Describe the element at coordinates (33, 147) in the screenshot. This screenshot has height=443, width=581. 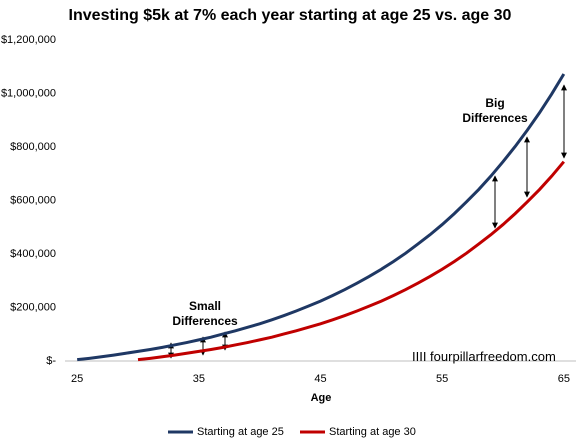
I see `y-tick-label: $800,000` at that location.